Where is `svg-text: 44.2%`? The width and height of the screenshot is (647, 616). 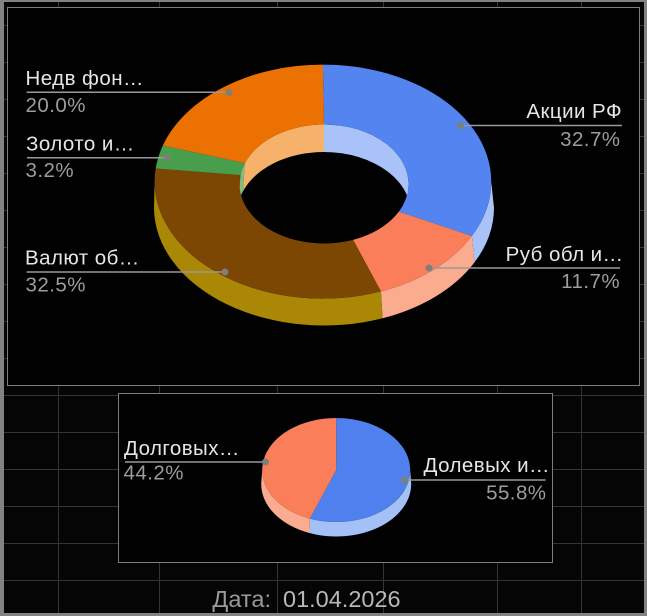
svg-text: 44.2% is located at coordinates (154, 473).